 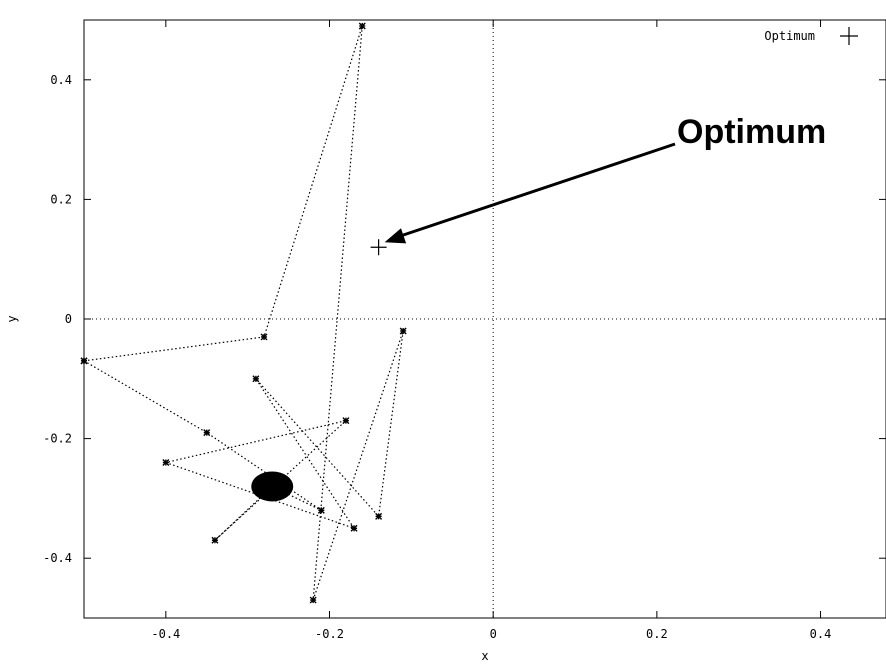 What do you see at coordinates (657, 634) in the screenshot?
I see `x-tick-label: 0.2` at bounding box center [657, 634].